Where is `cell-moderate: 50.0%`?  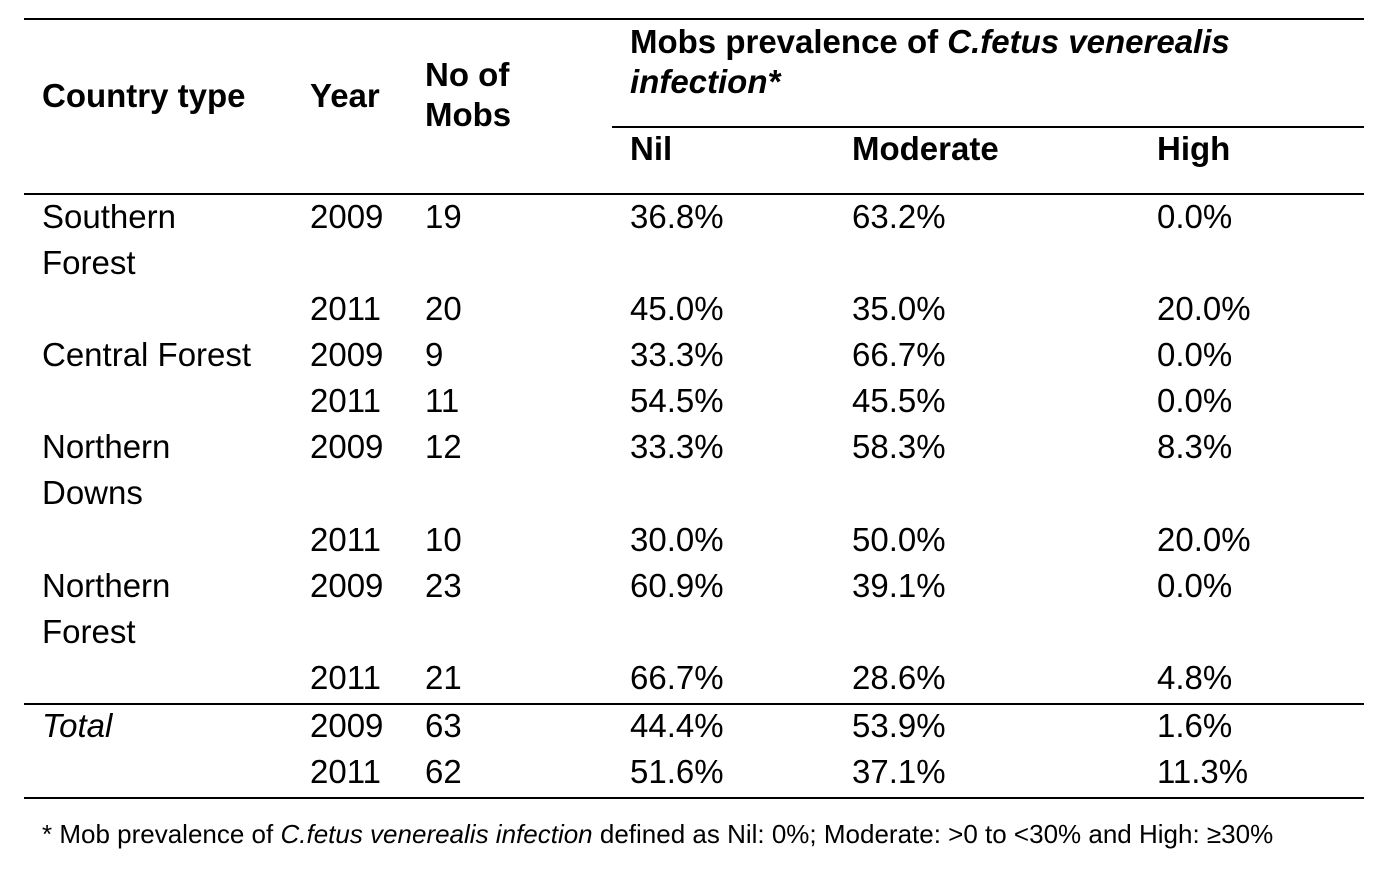 cell-moderate: 50.0% is located at coordinates (899, 539).